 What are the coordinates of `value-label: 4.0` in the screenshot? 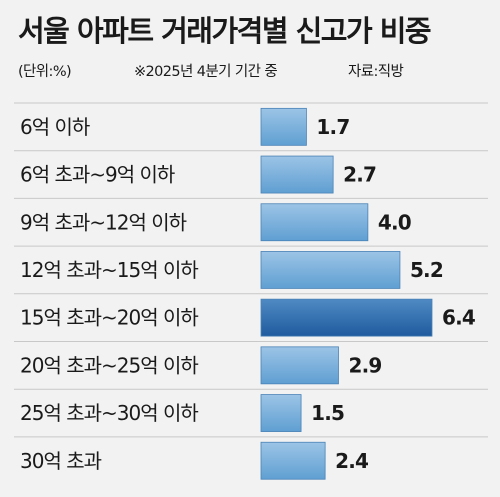 It's located at (394, 222).